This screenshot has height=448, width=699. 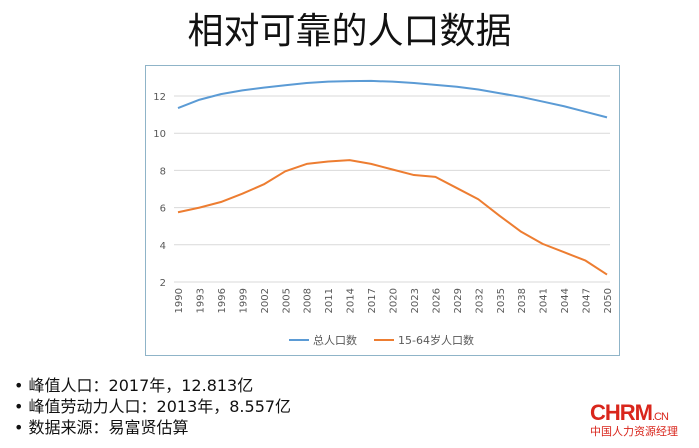 What do you see at coordinates (152, 385) in the screenshot?
I see `bullet-peak-population: 峰值人口：2017年，12.813亿` at bounding box center [152, 385].